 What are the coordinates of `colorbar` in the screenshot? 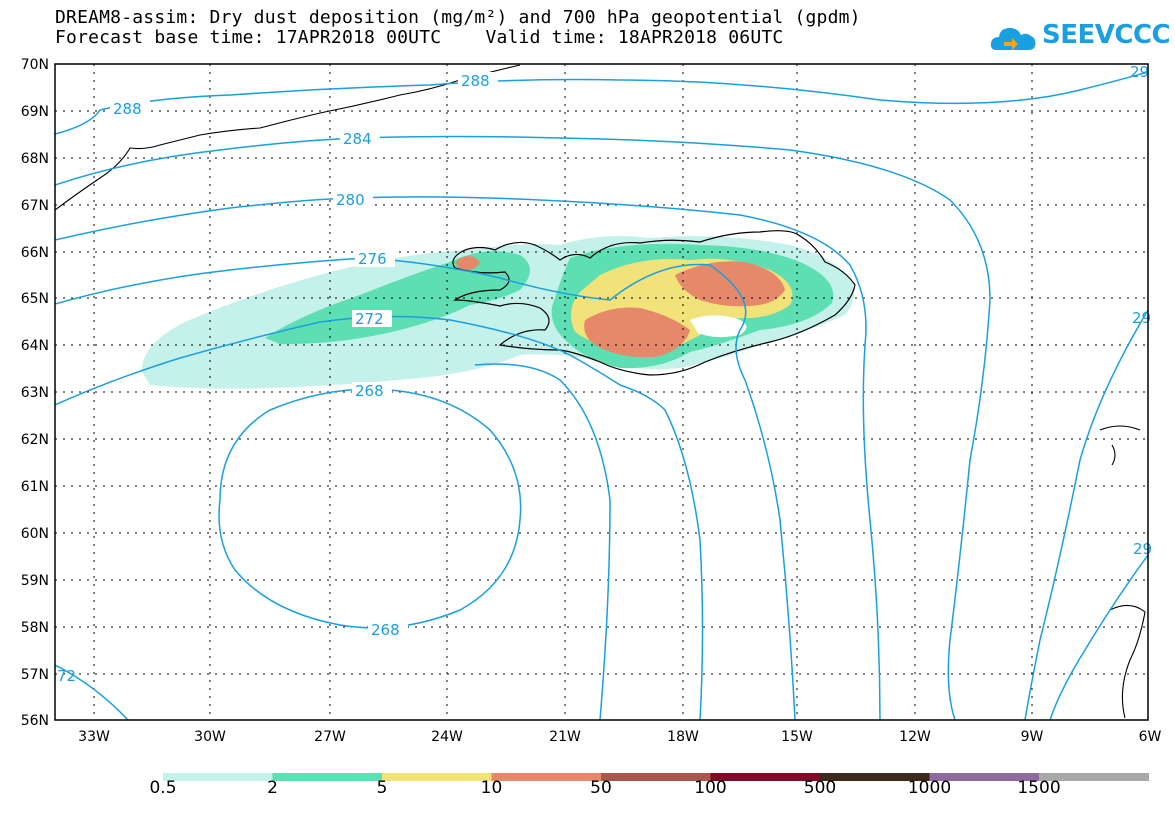 It's located at (656, 777).